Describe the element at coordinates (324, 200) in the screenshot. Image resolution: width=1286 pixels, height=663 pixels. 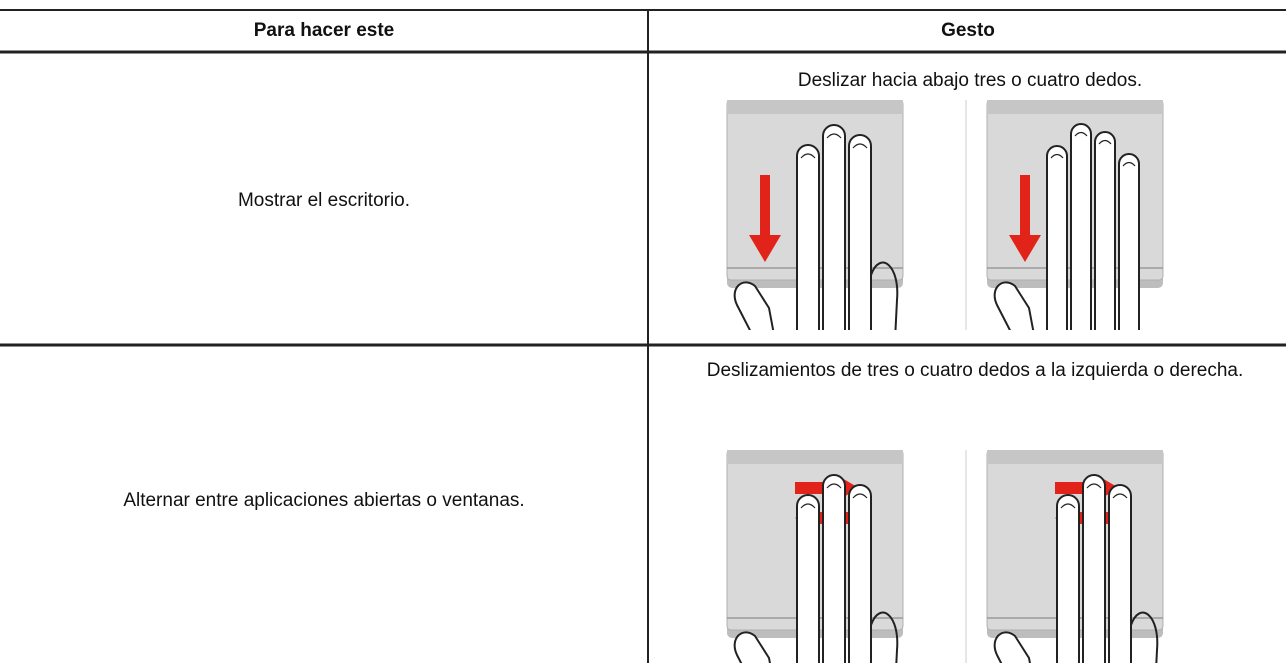
I see `action-cell: Mostrar el escritorio.` at that location.